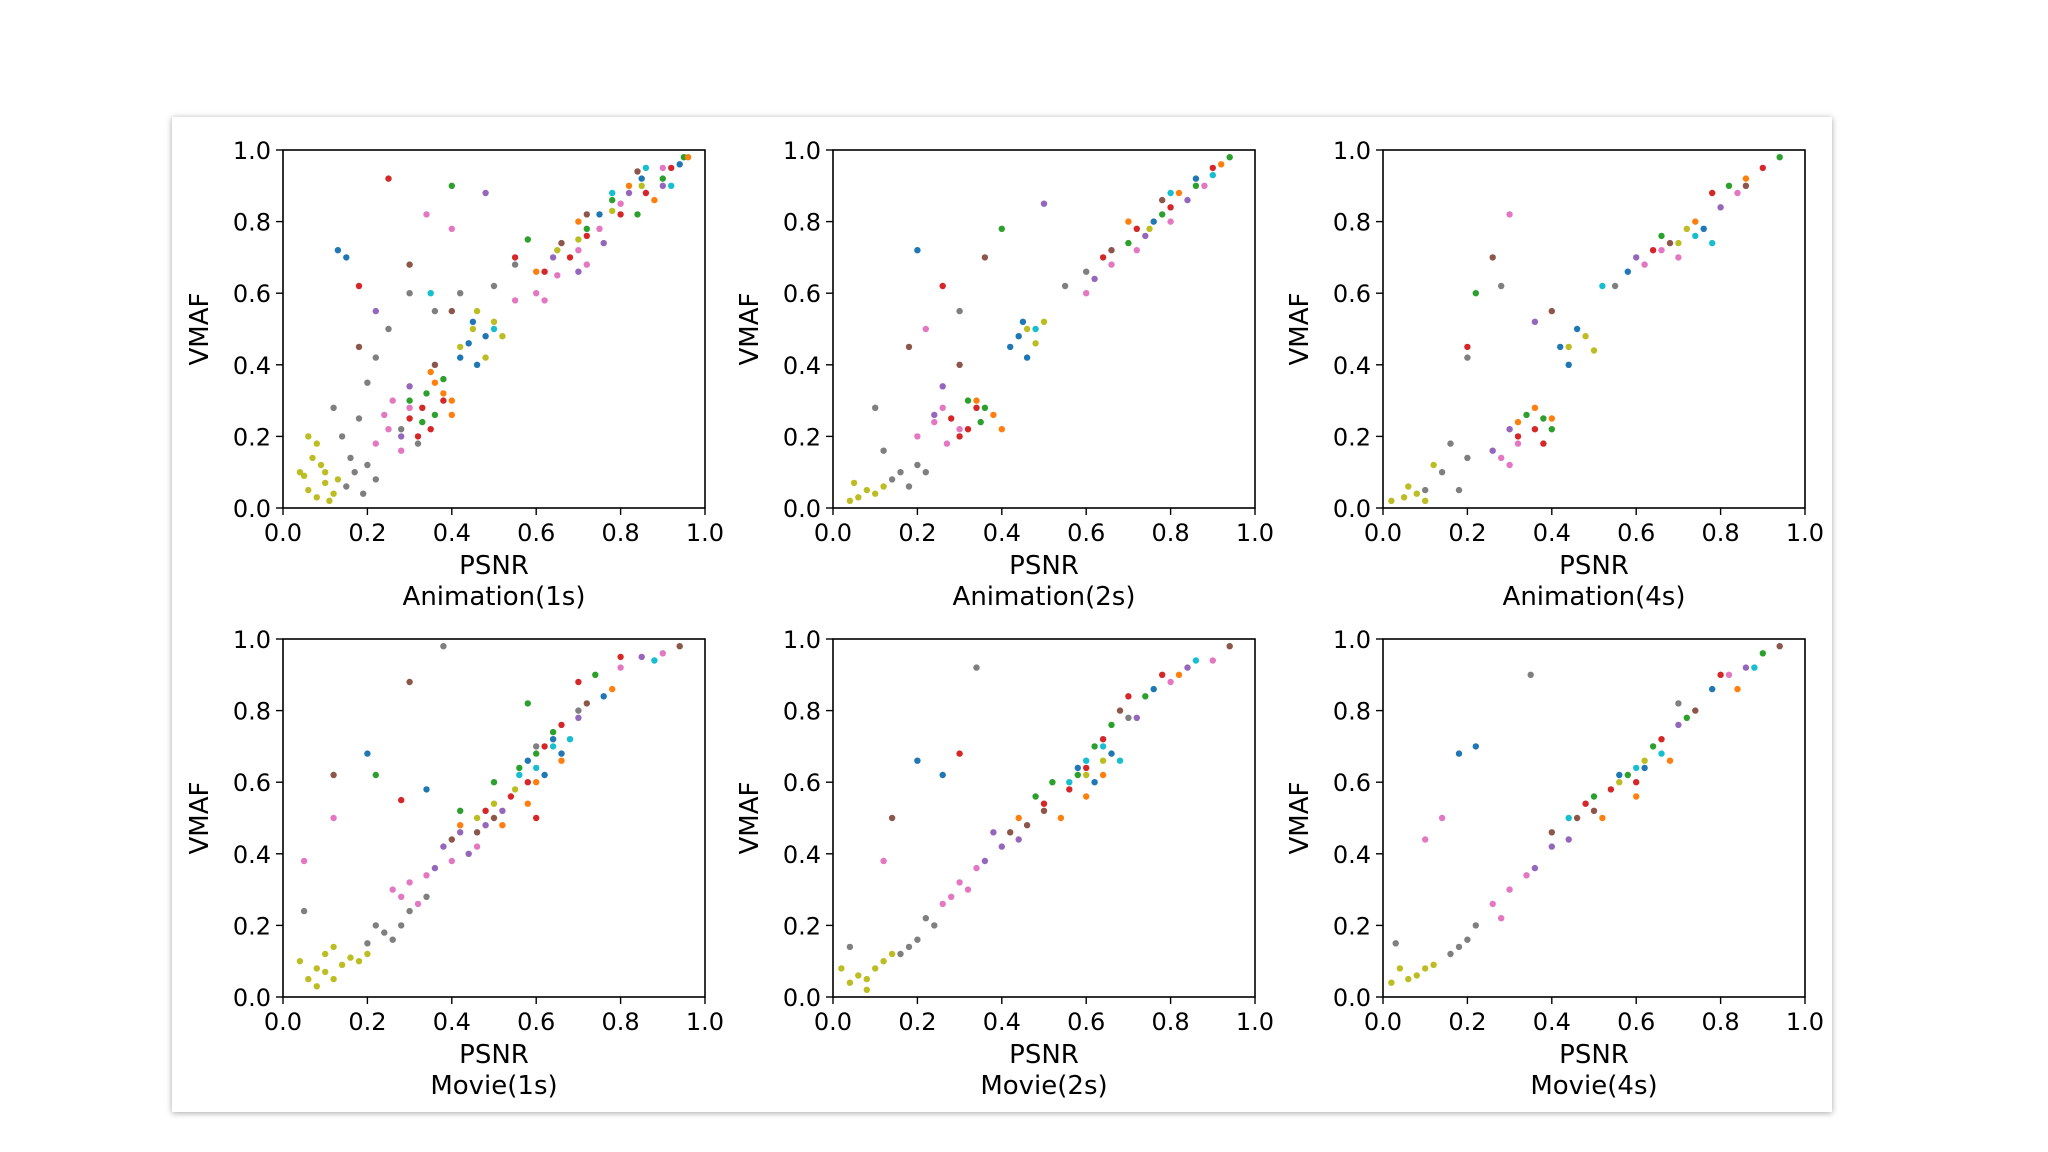  Describe the element at coordinates (802, 151) in the screenshot. I see `y-tick-label: 1.0` at that location.